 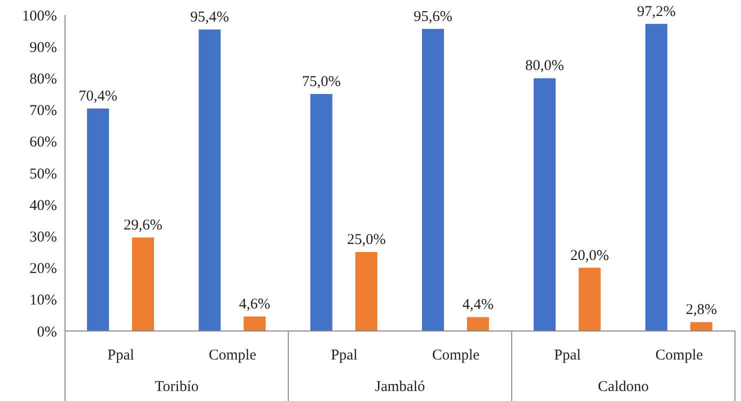 What do you see at coordinates (321, 82) in the screenshot?
I see `data-label: 75,0%` at bounding box center [321, 82].